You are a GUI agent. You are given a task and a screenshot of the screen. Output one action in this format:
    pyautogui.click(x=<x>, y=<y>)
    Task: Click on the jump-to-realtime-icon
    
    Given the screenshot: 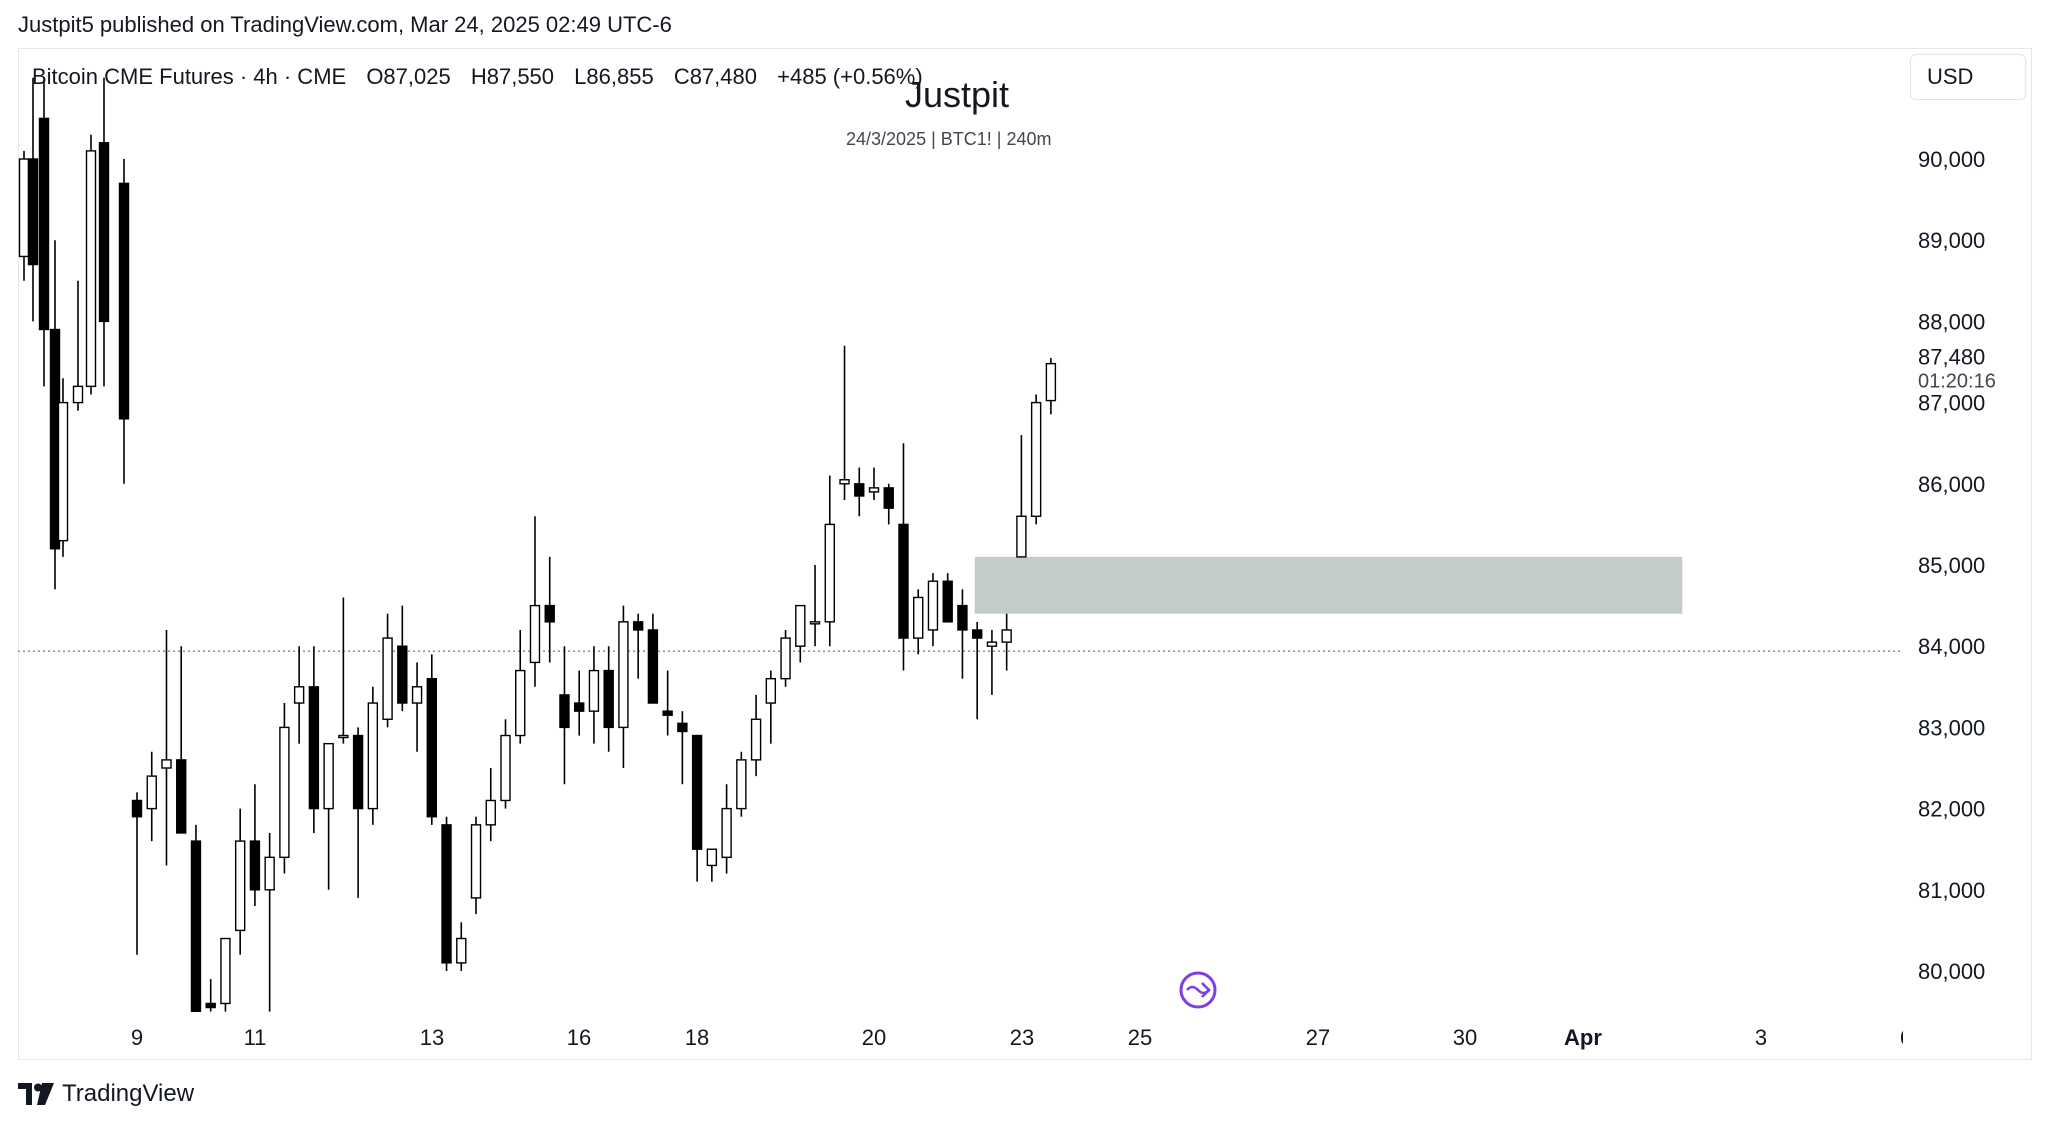 What is the action you would take?
    pyautogui.click(x=1198, y=990)
    